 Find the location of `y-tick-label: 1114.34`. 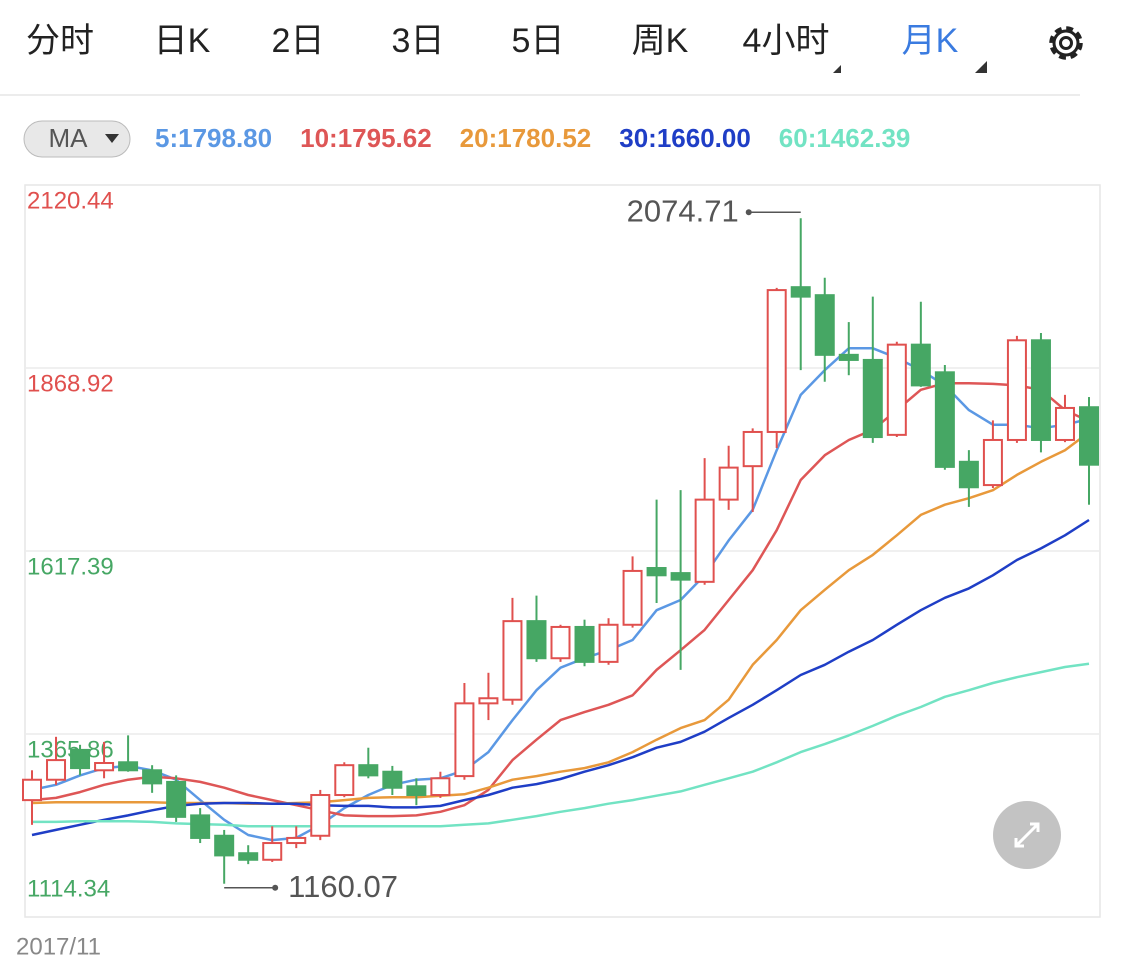

y-tick-label: 1114.34 is located at coordinates (68, 888).